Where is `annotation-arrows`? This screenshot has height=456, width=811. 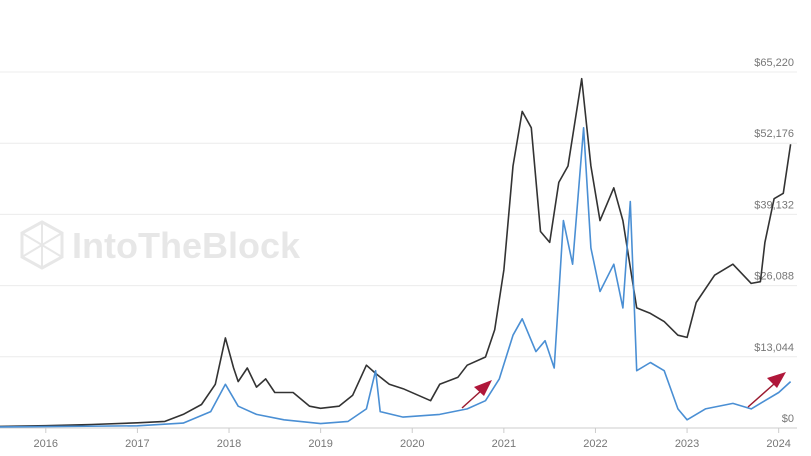
annotation-arrows is located at coordinates (623, 390).